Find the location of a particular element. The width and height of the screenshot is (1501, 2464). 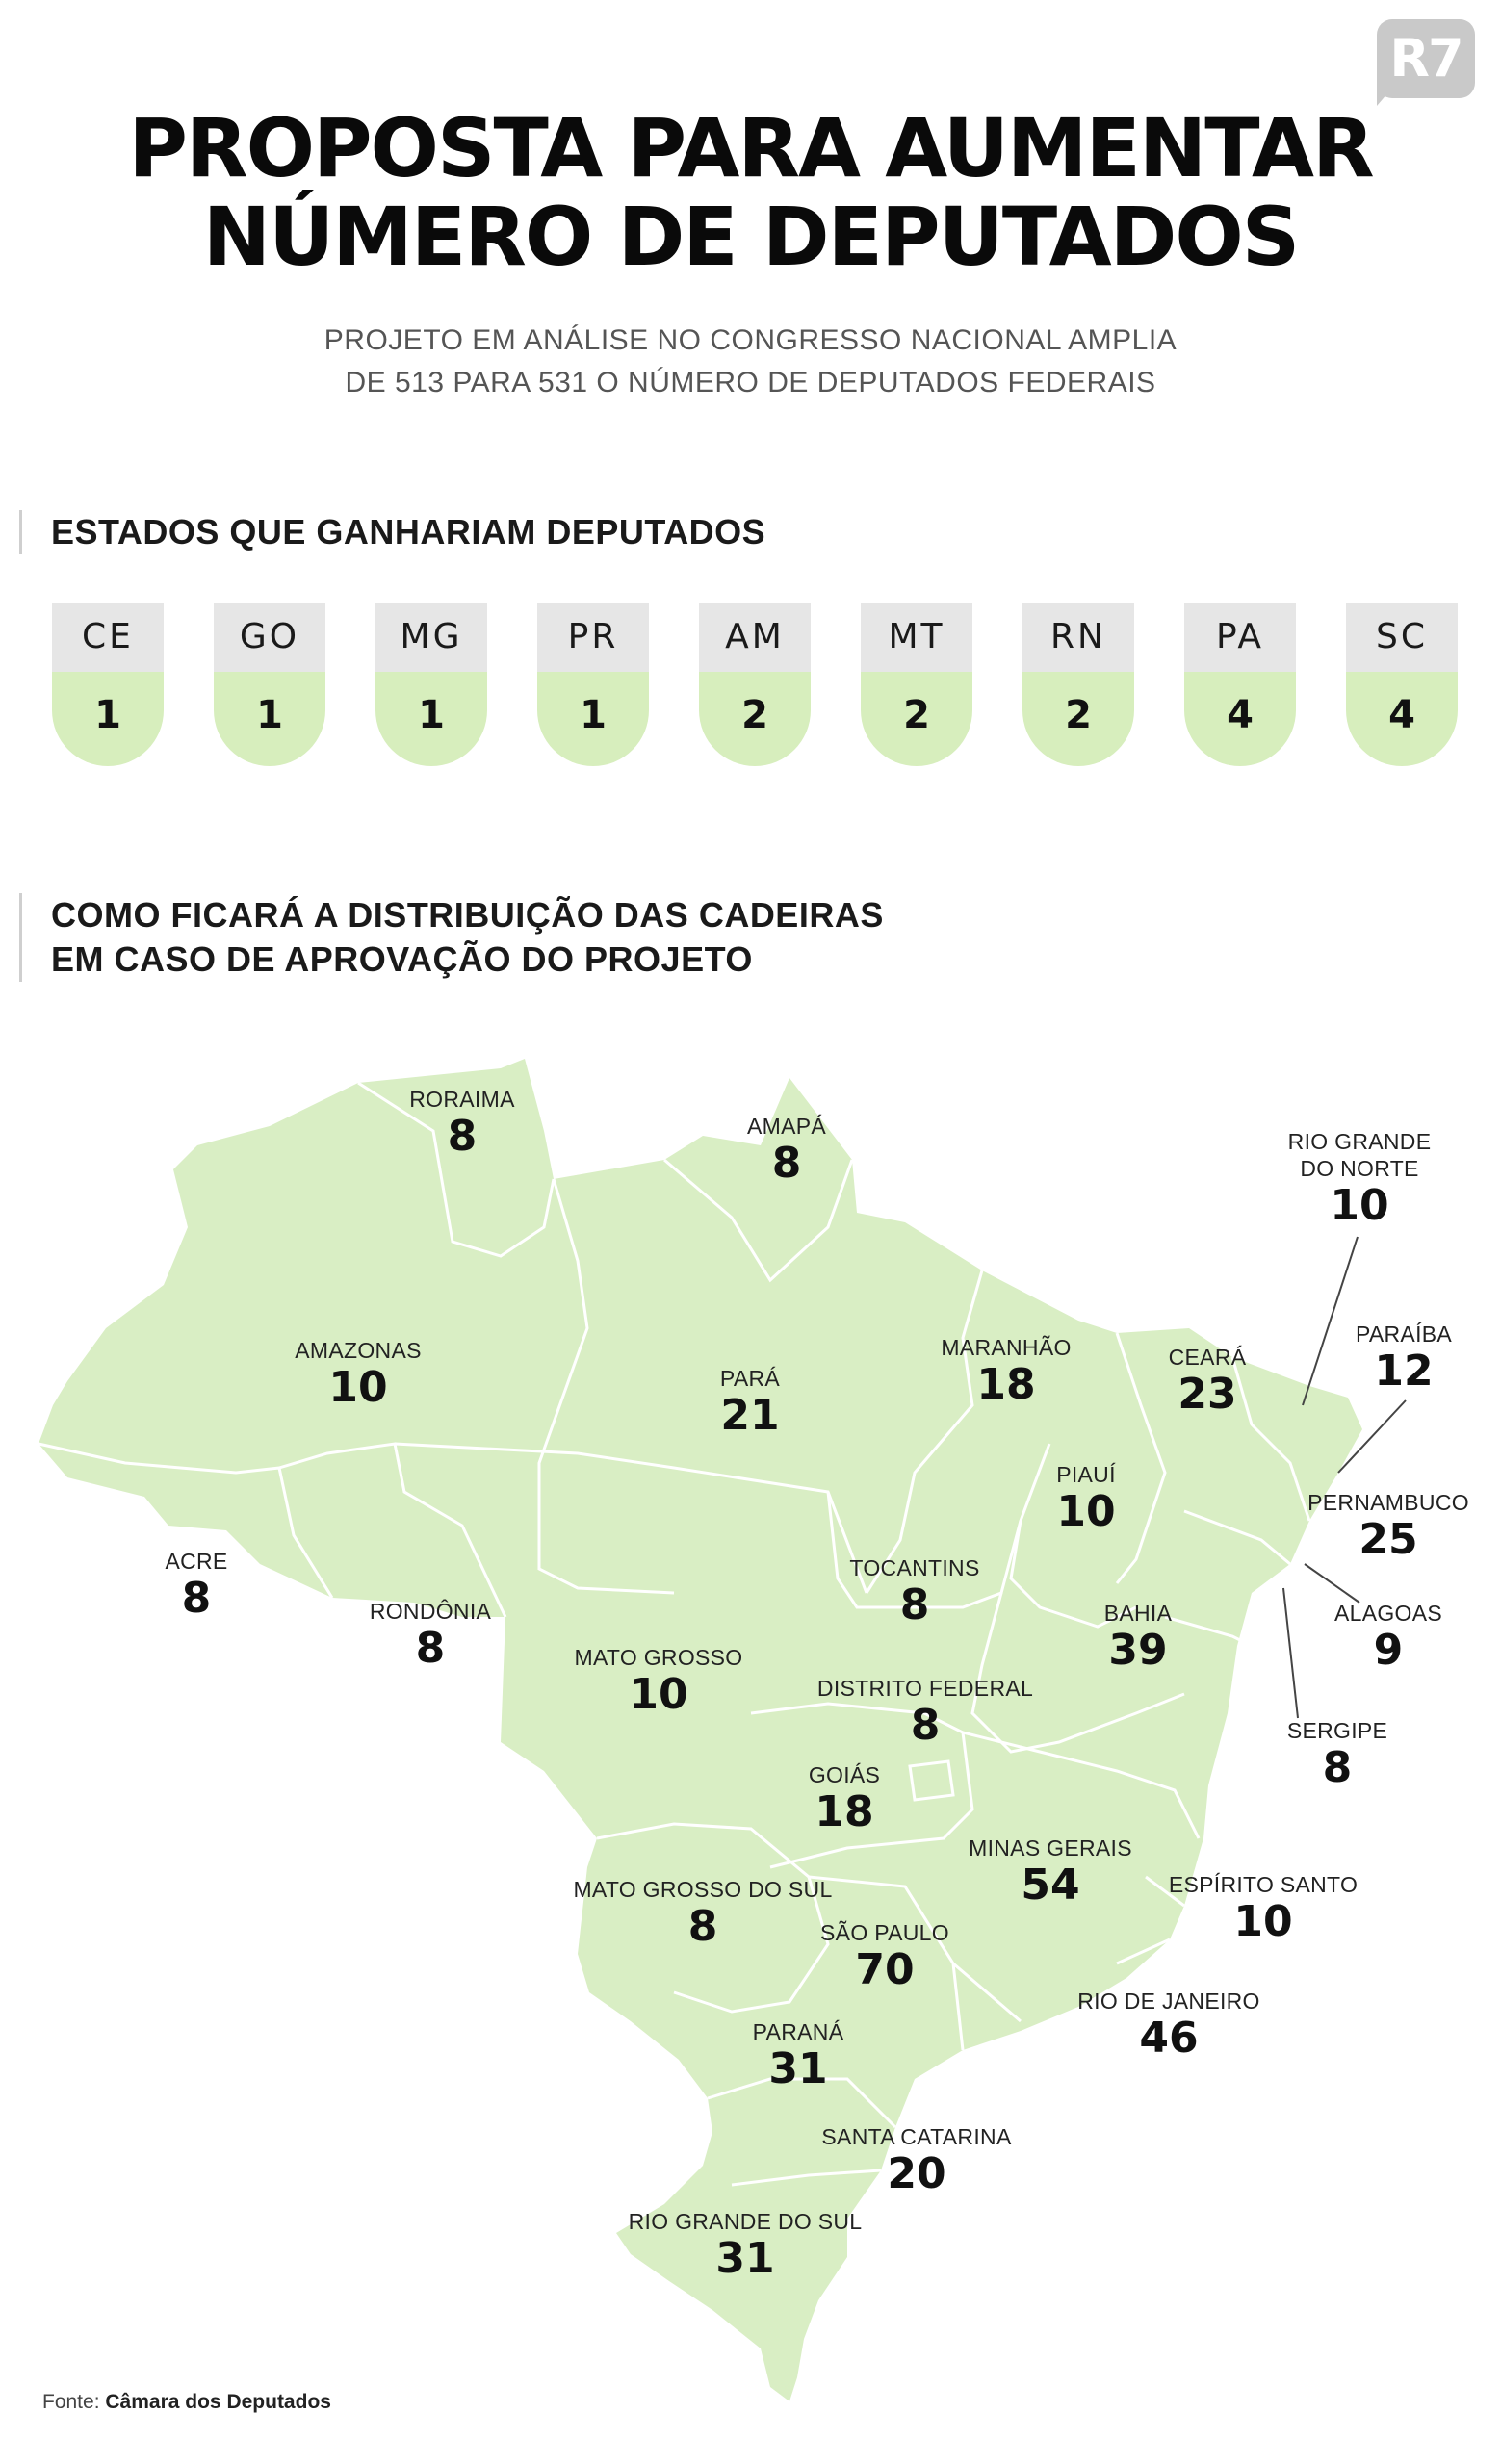

state-label-para: PARÁ 21 is located at coordinates (750, 1402).